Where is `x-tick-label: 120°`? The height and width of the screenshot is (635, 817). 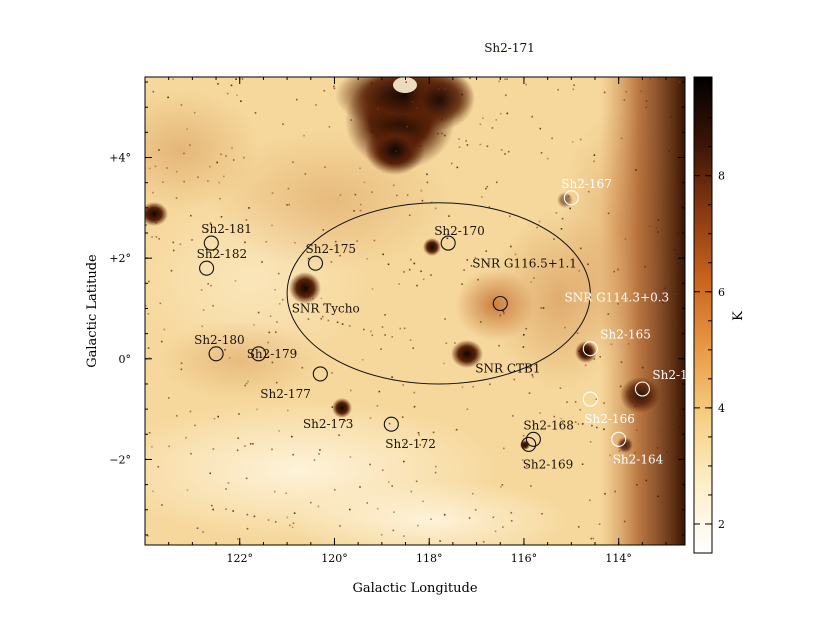 x-tick-label: 120° is located at coordinates (334, 558).